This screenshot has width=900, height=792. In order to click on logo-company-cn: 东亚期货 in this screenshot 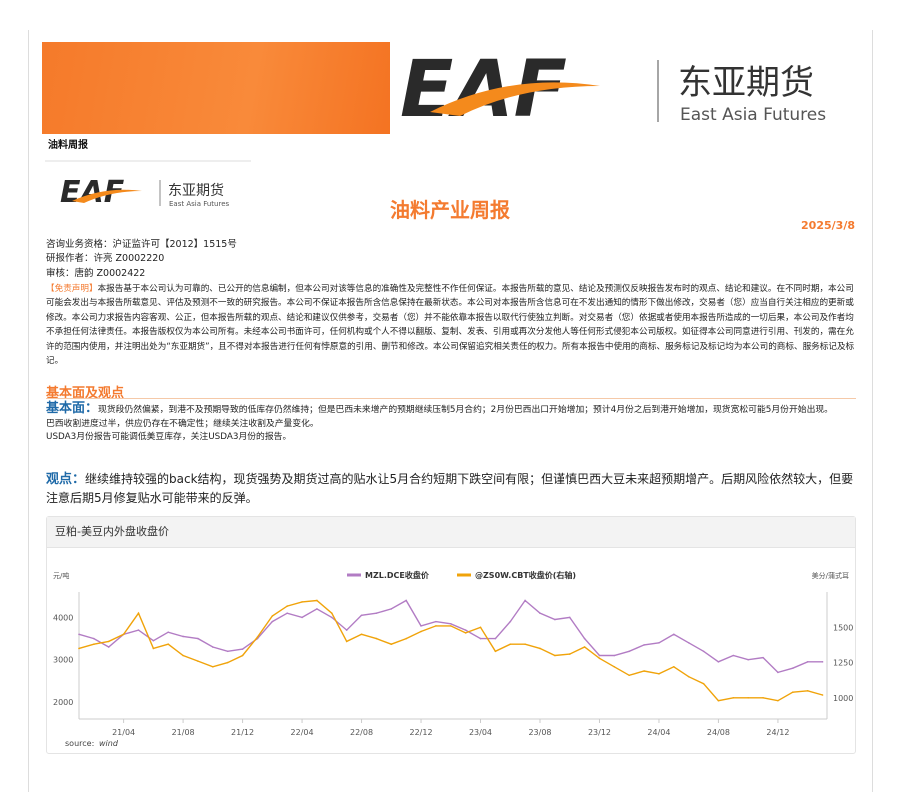, I will do `click(746, 83)`.